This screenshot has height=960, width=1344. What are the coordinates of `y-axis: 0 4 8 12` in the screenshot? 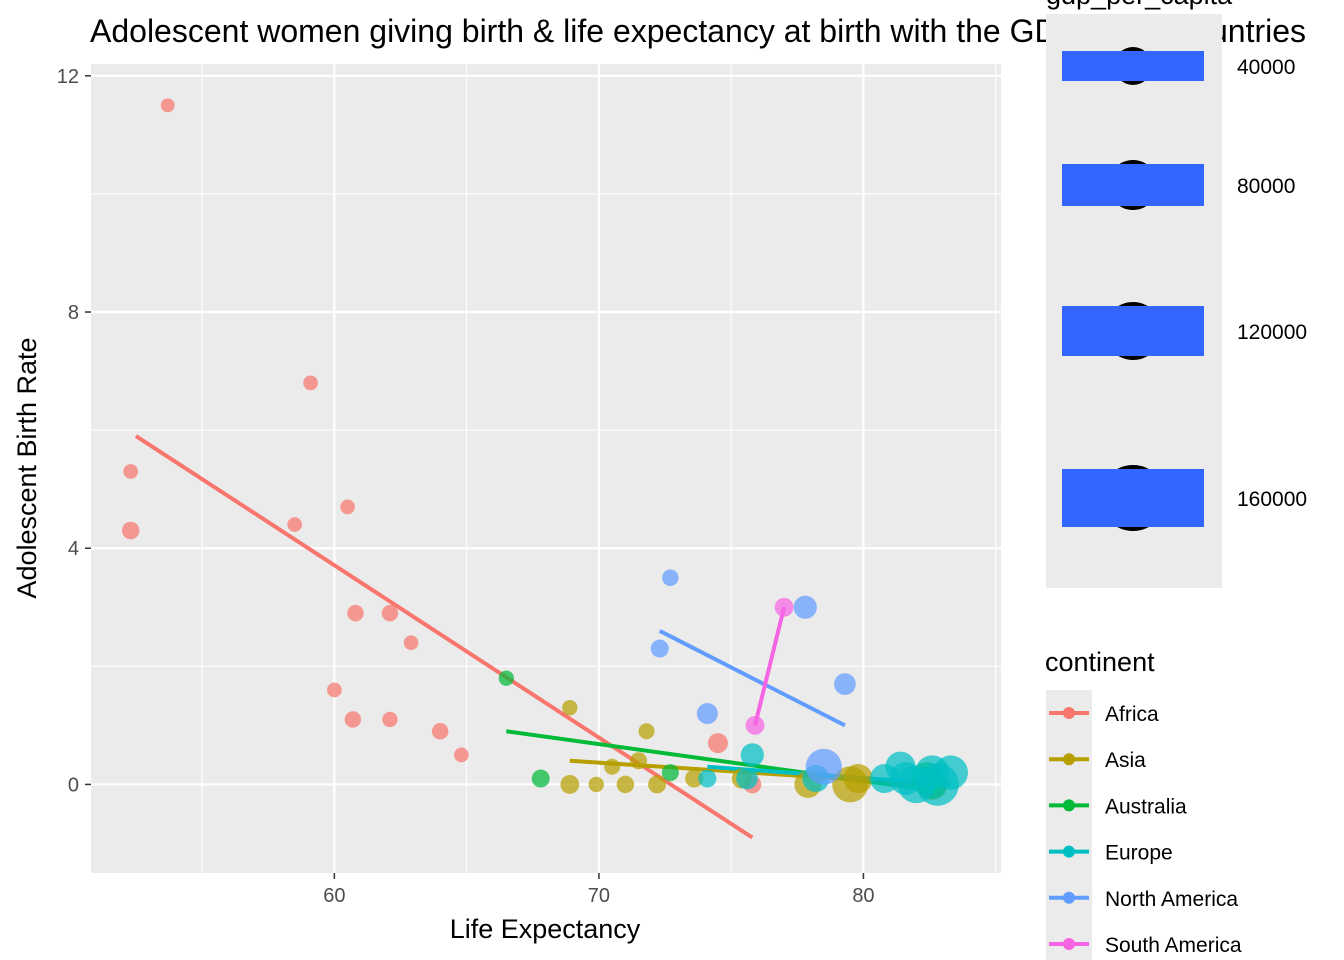 It's located at (74, 431).